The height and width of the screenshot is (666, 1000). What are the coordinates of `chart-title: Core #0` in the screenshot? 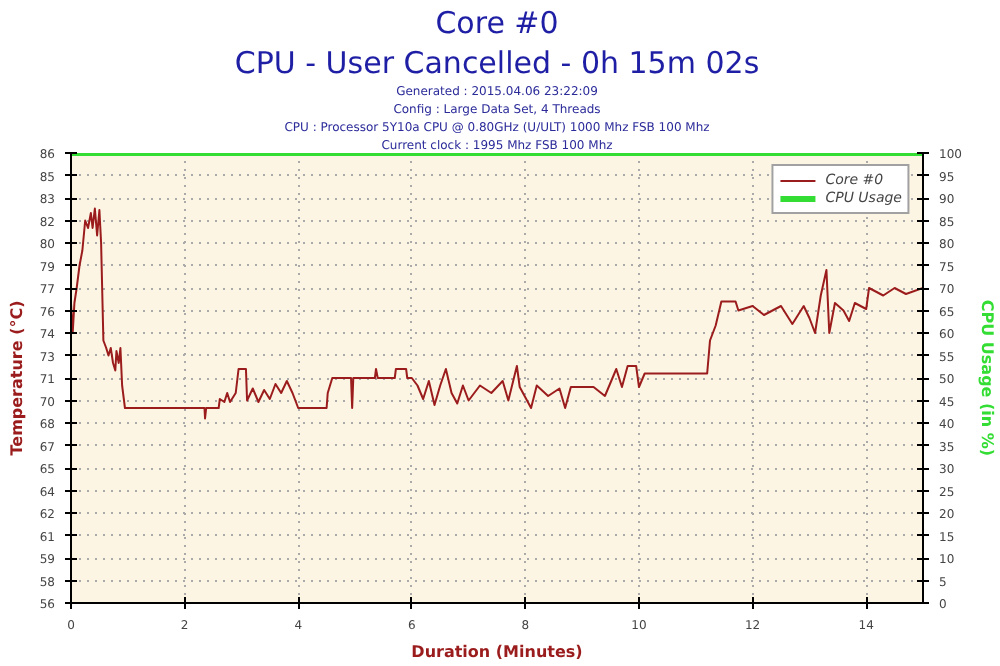 It's located at (497, 23).